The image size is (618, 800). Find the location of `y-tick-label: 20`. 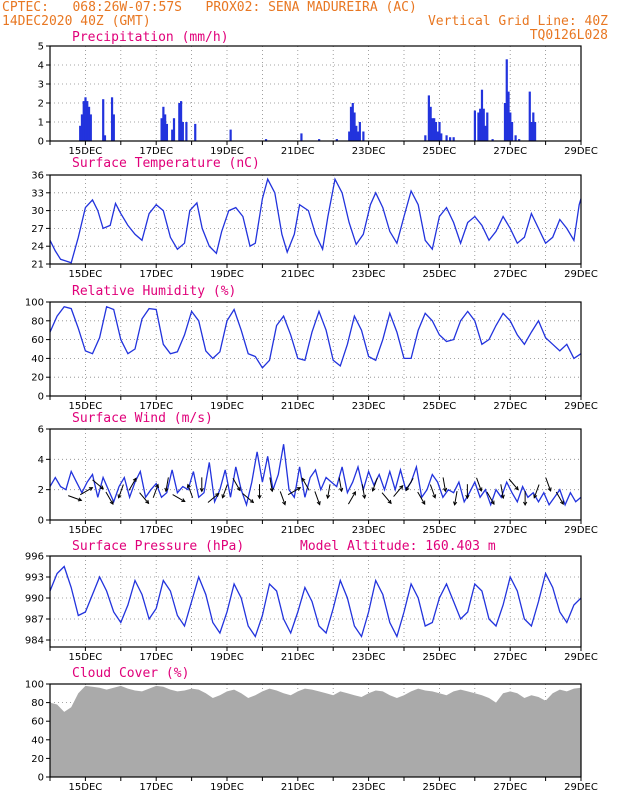

y-tick-label: 20 is located at coordinates (37, 378).